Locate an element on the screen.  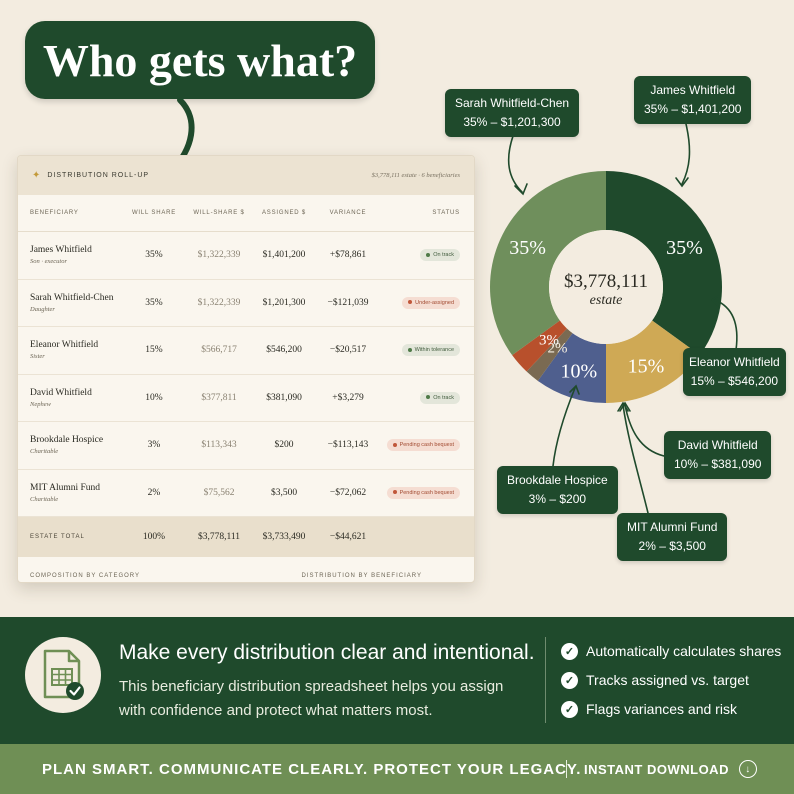
beneficiary-cell: James Whitfield Son · executor is located at coordinates (76, 255).